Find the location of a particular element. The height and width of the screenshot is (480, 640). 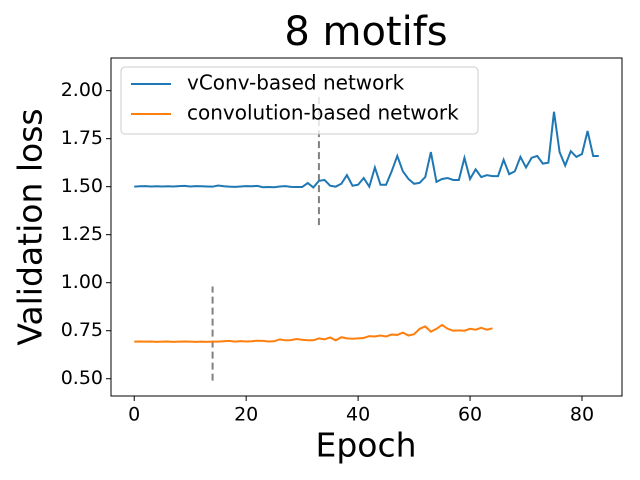

x-axis-label: Epoch is located at coordinates (365, 445).